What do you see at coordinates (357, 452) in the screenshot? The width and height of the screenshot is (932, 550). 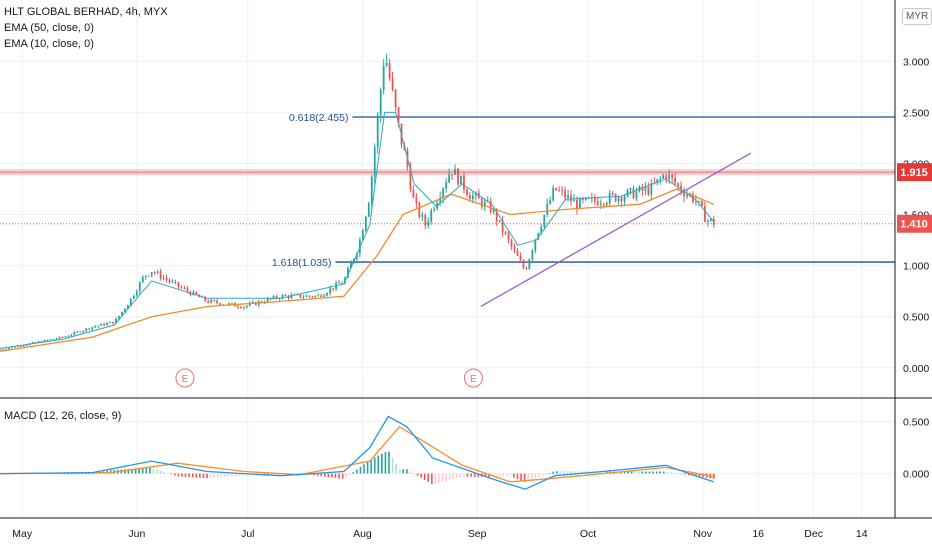 I see `macd-panel` at bounding box center [357, 452].